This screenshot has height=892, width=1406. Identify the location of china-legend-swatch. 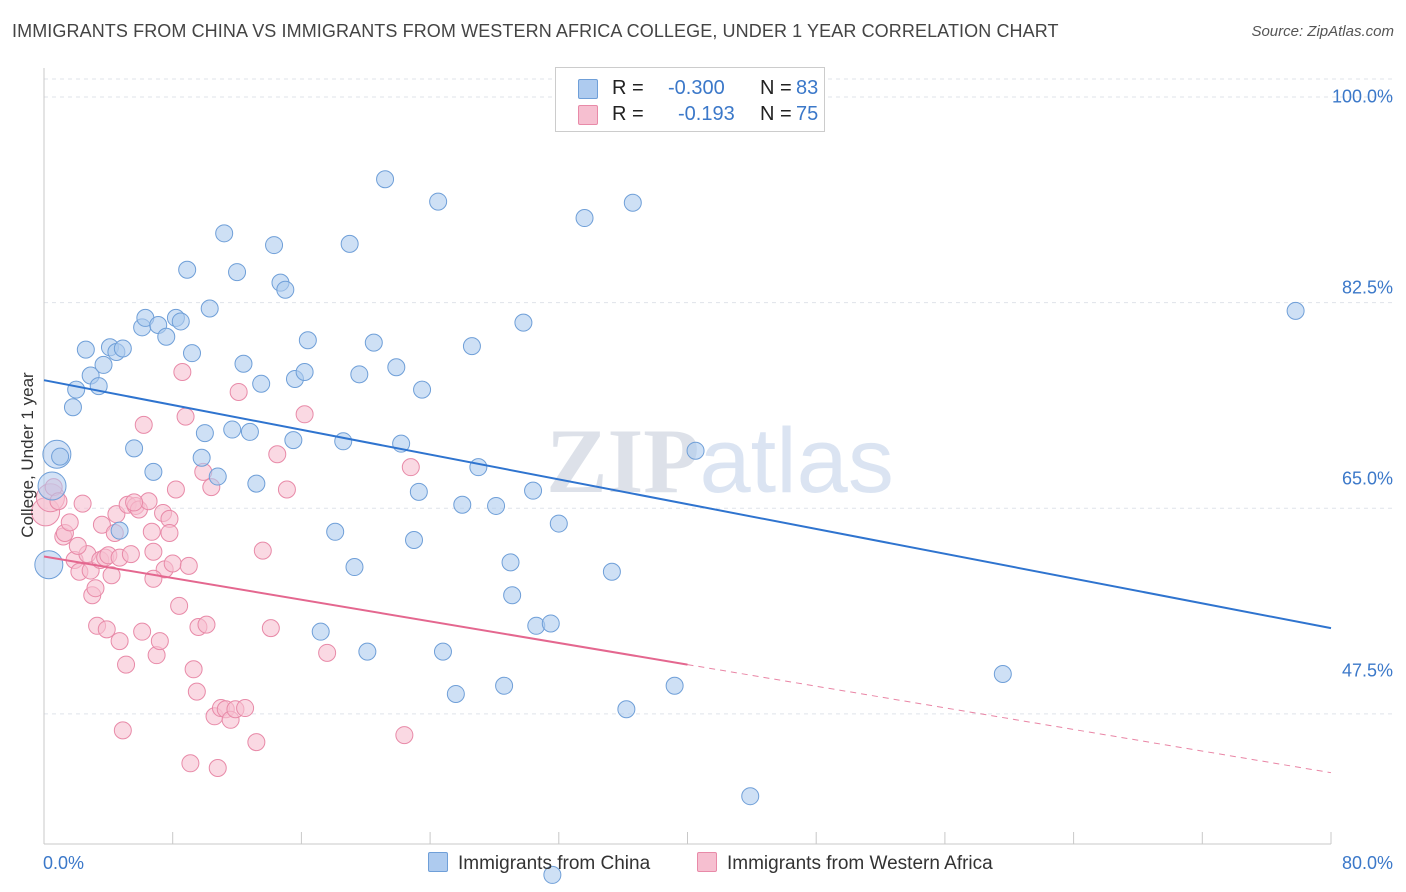
(438, 862).